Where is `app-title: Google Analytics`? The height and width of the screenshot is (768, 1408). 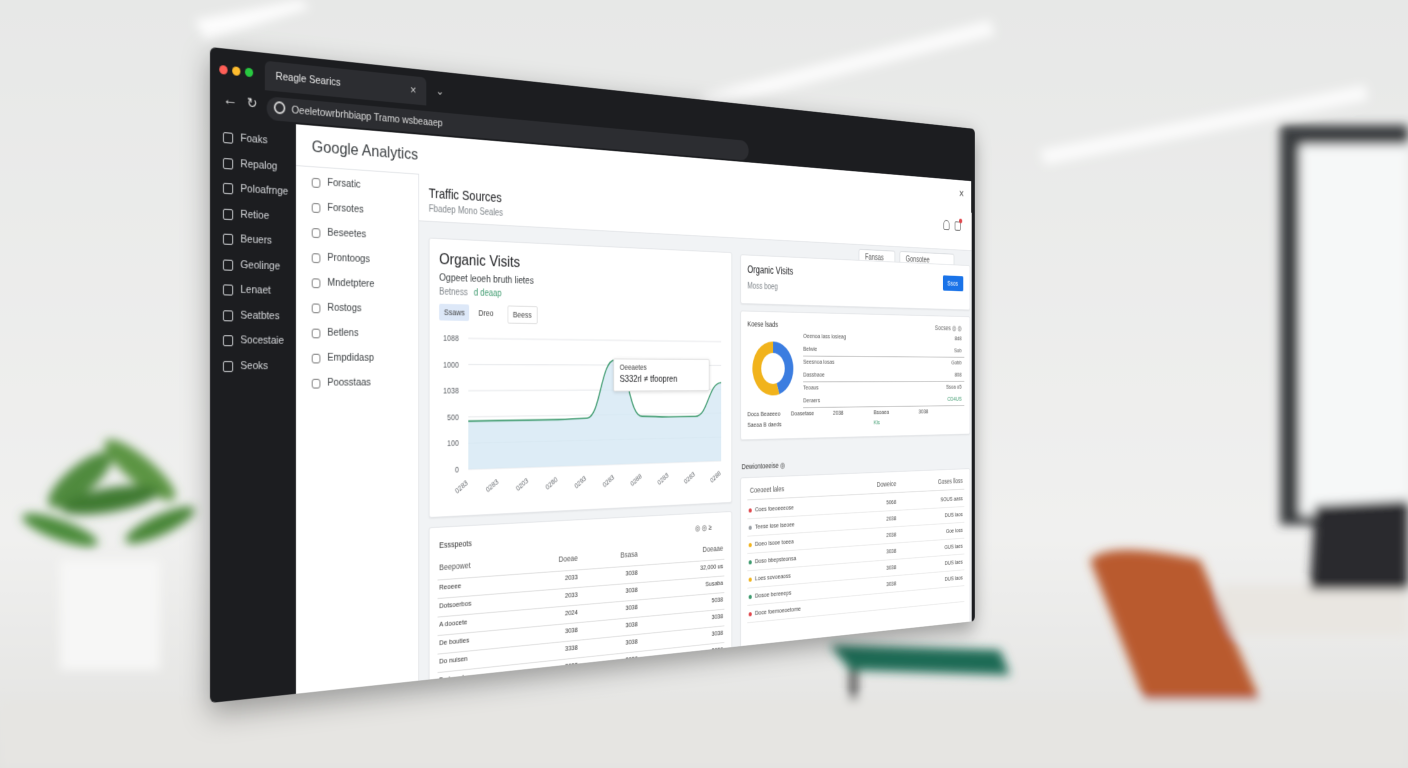
app-title: Google Analytics is located at coordinates (364, 150).